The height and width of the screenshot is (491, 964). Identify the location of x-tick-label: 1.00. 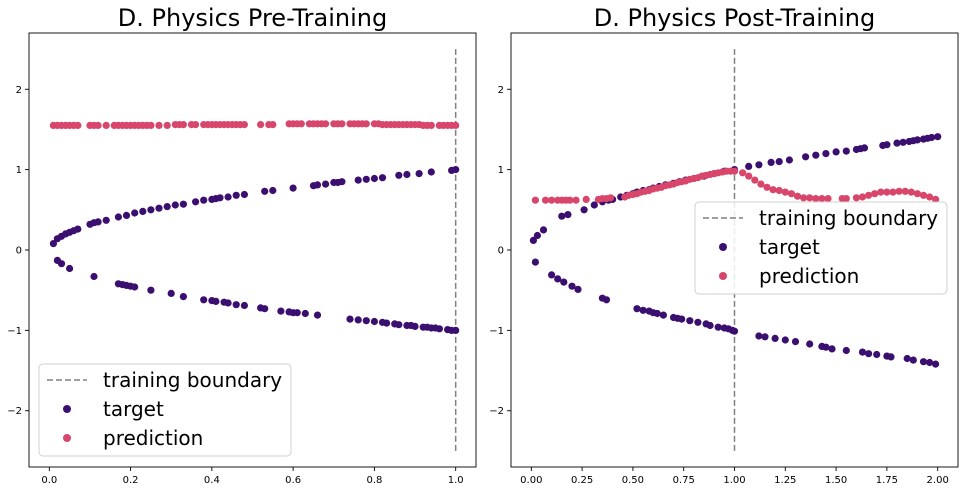
(734, 480).